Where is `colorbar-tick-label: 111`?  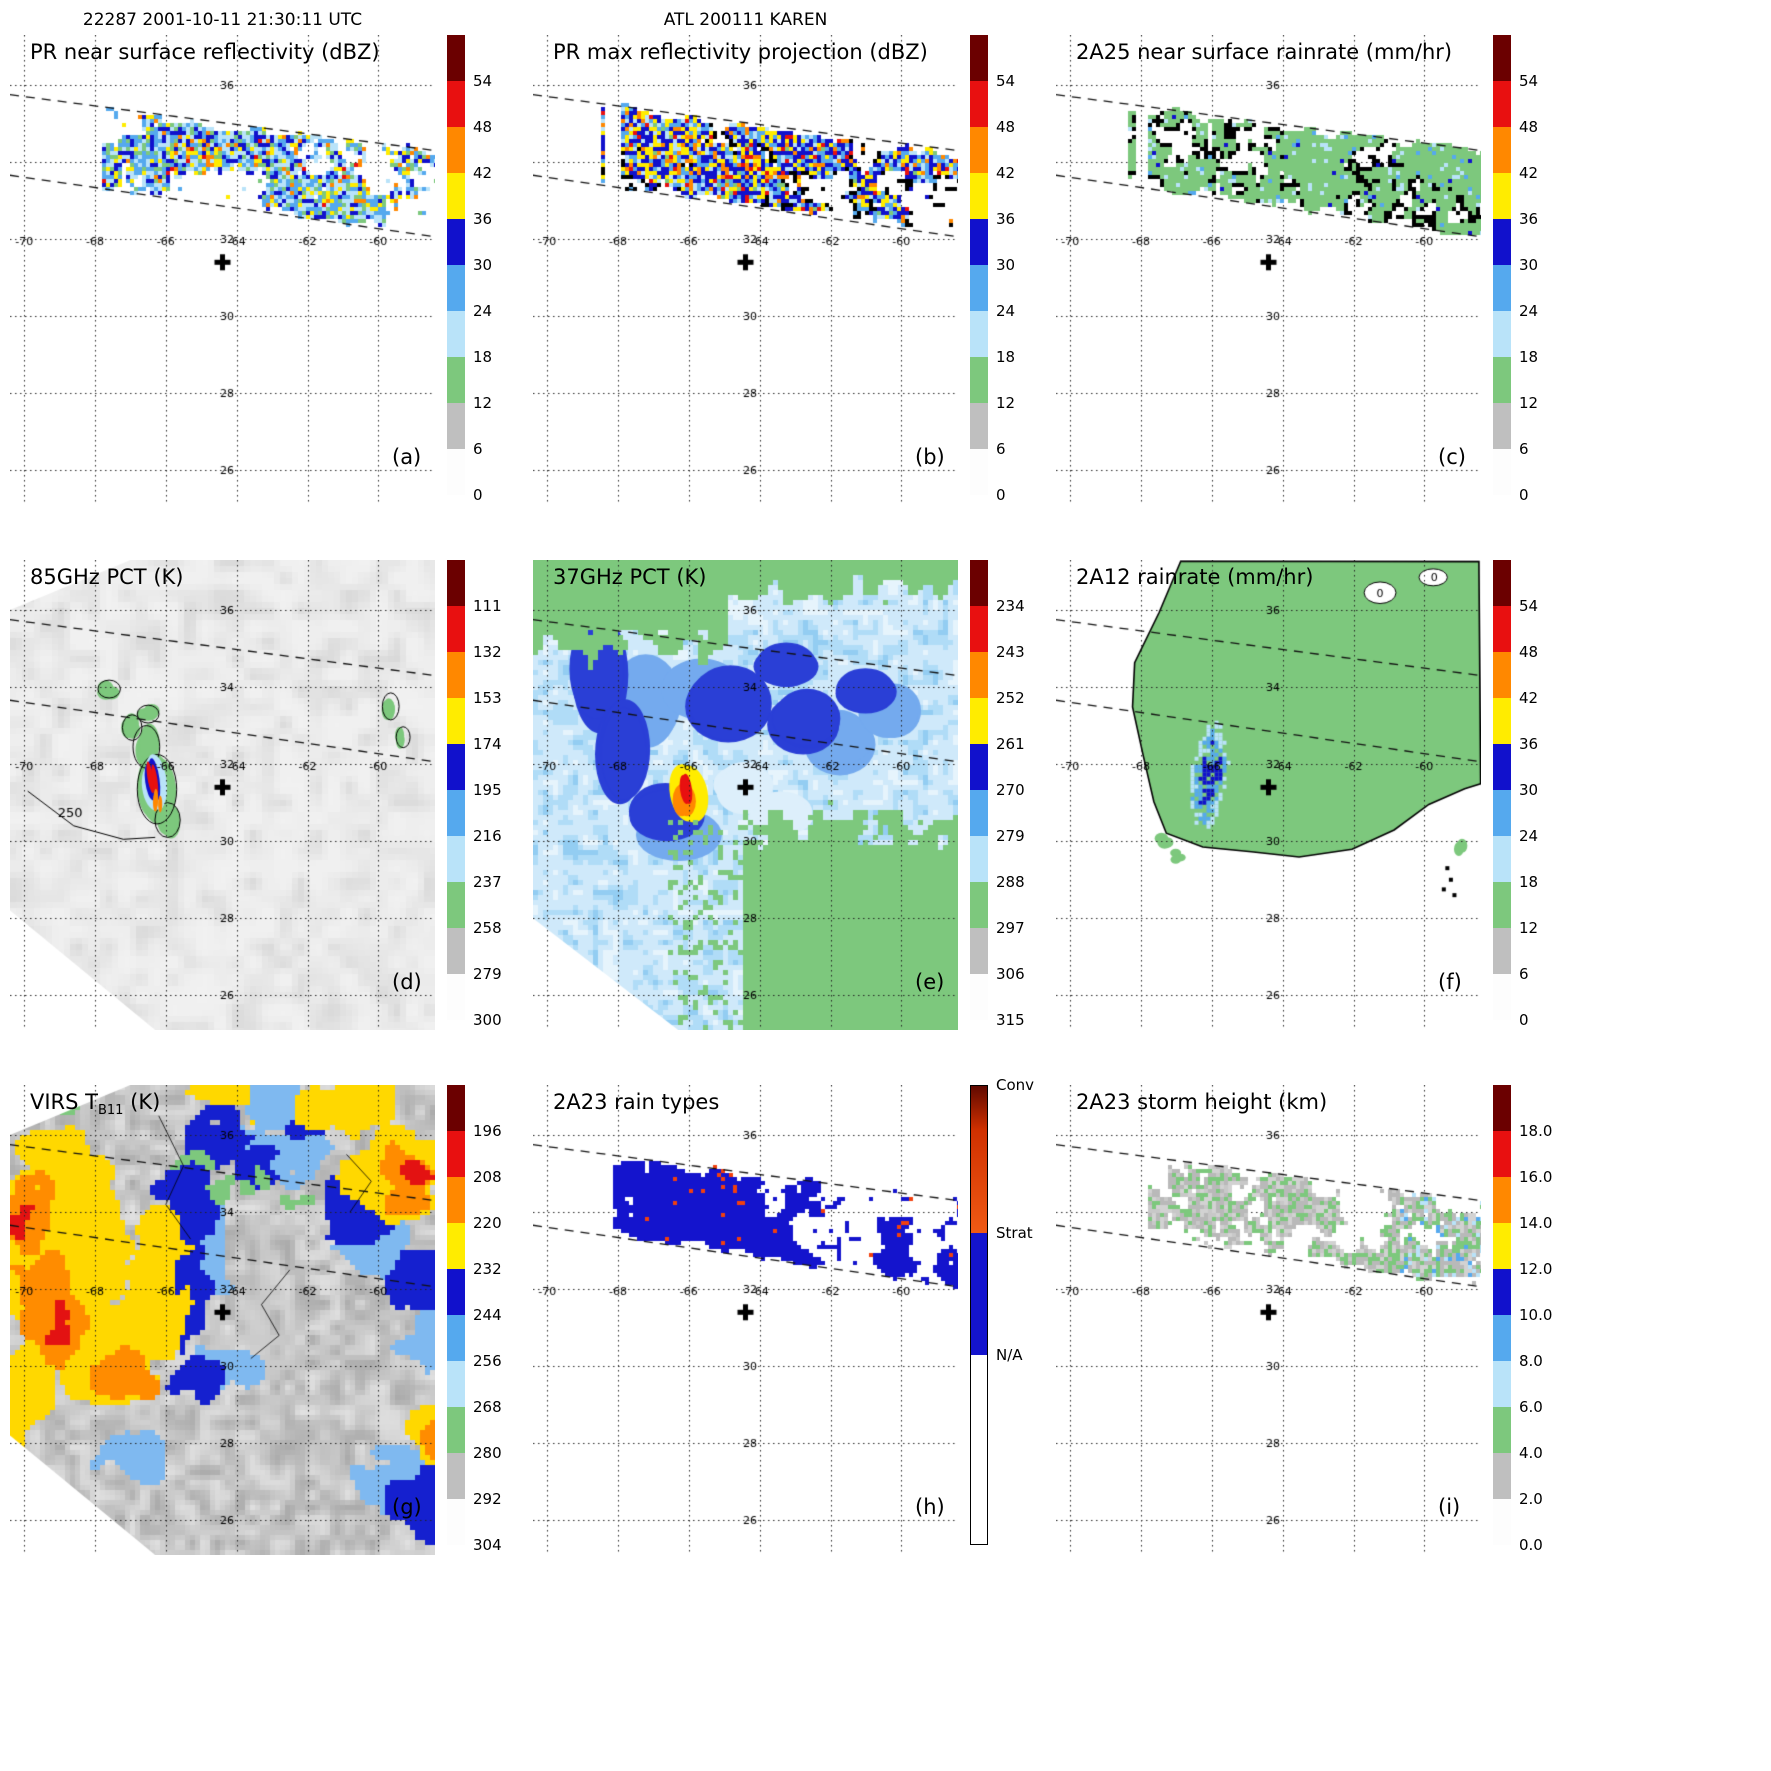
colorbar-tick-label: 111 is located at coordinates (487, 606).